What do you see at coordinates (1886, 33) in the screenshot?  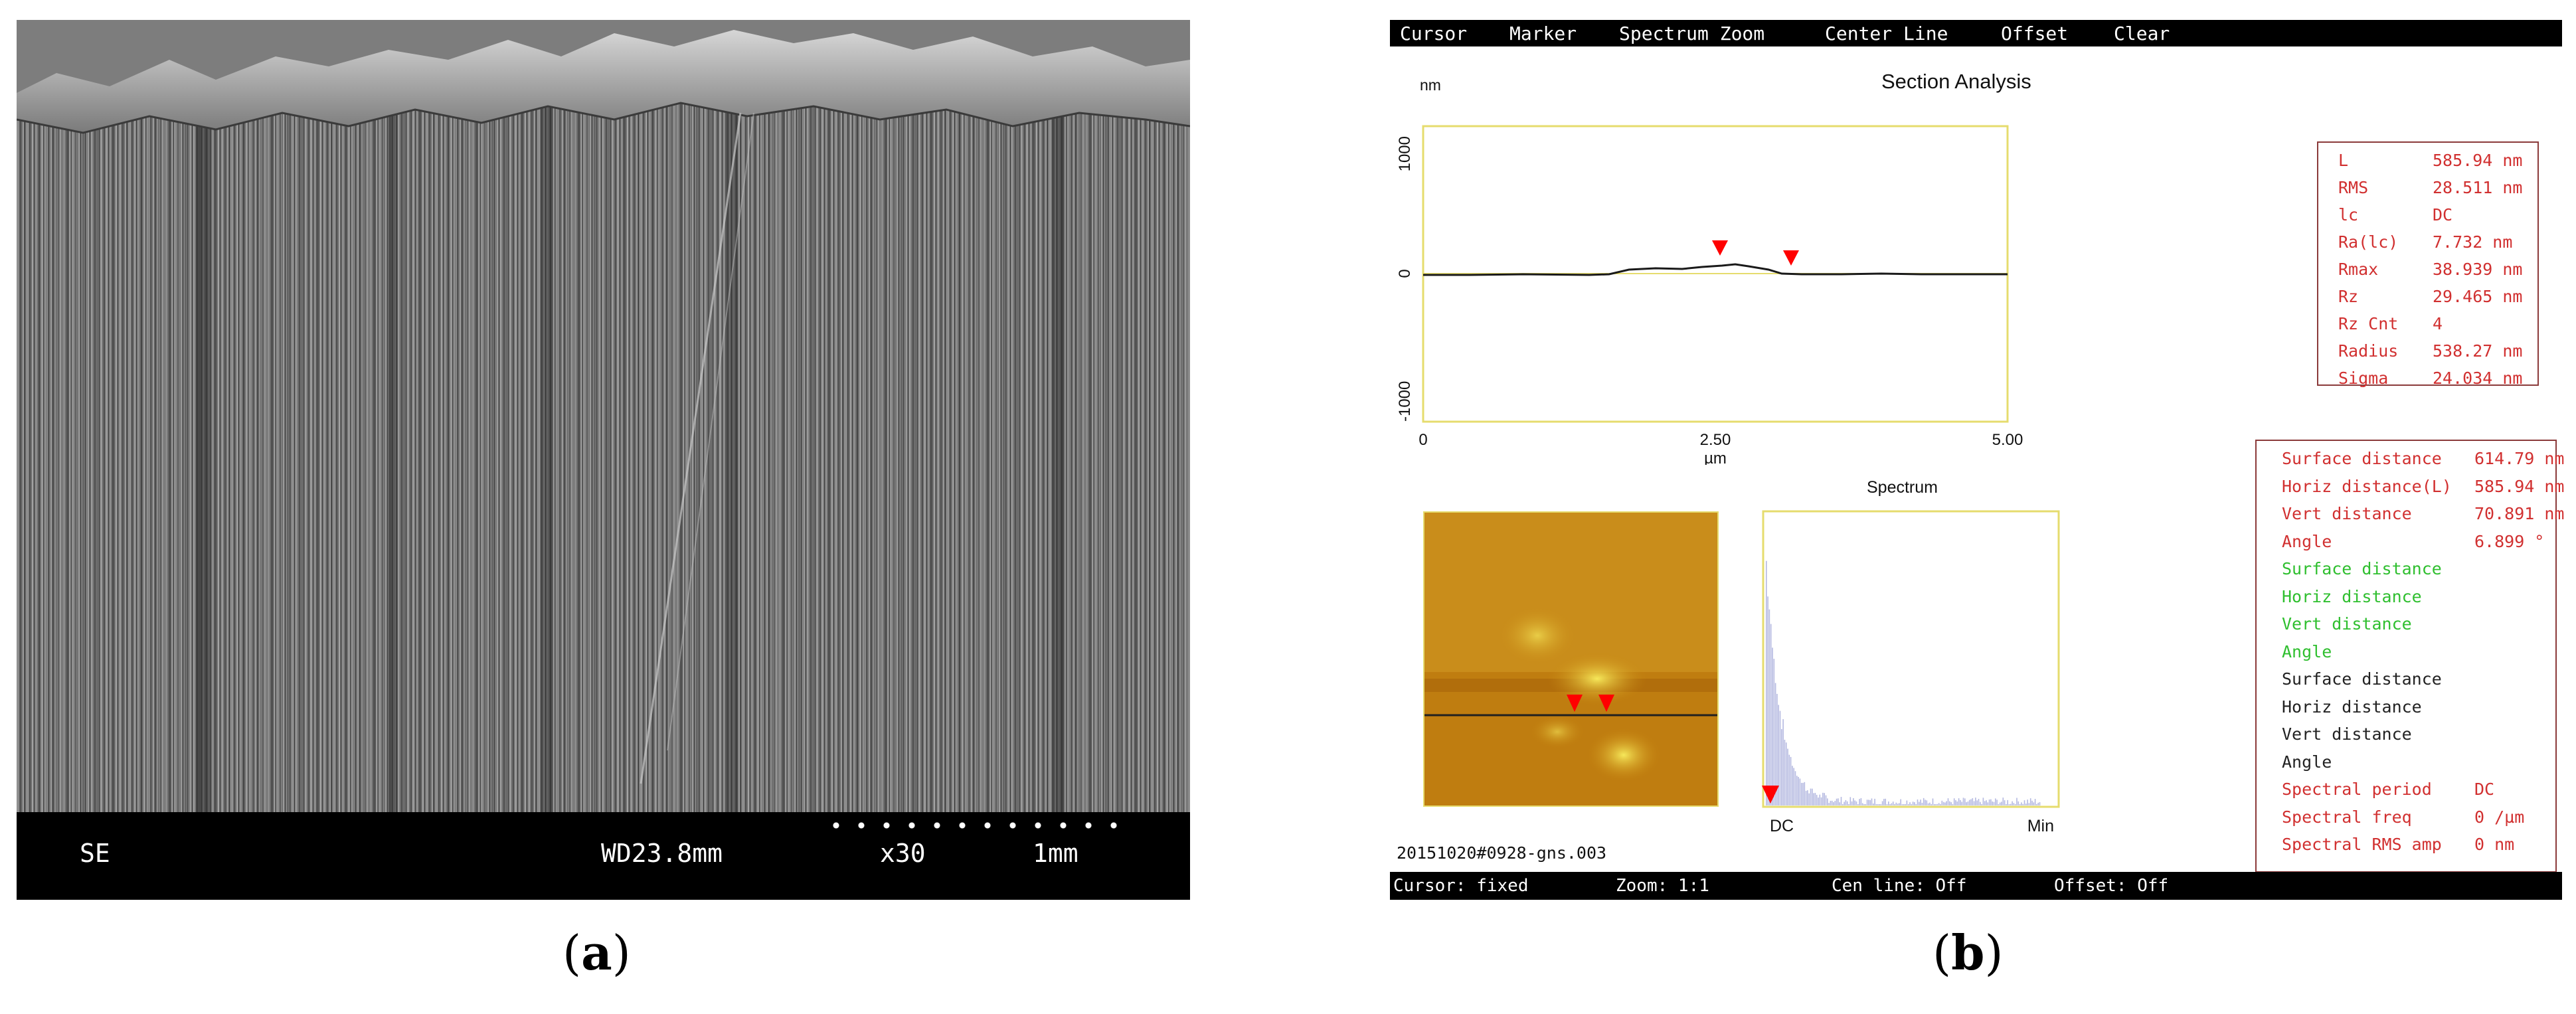 I see `menu-center-line: Center Line` at bounding box center [1886, 33].